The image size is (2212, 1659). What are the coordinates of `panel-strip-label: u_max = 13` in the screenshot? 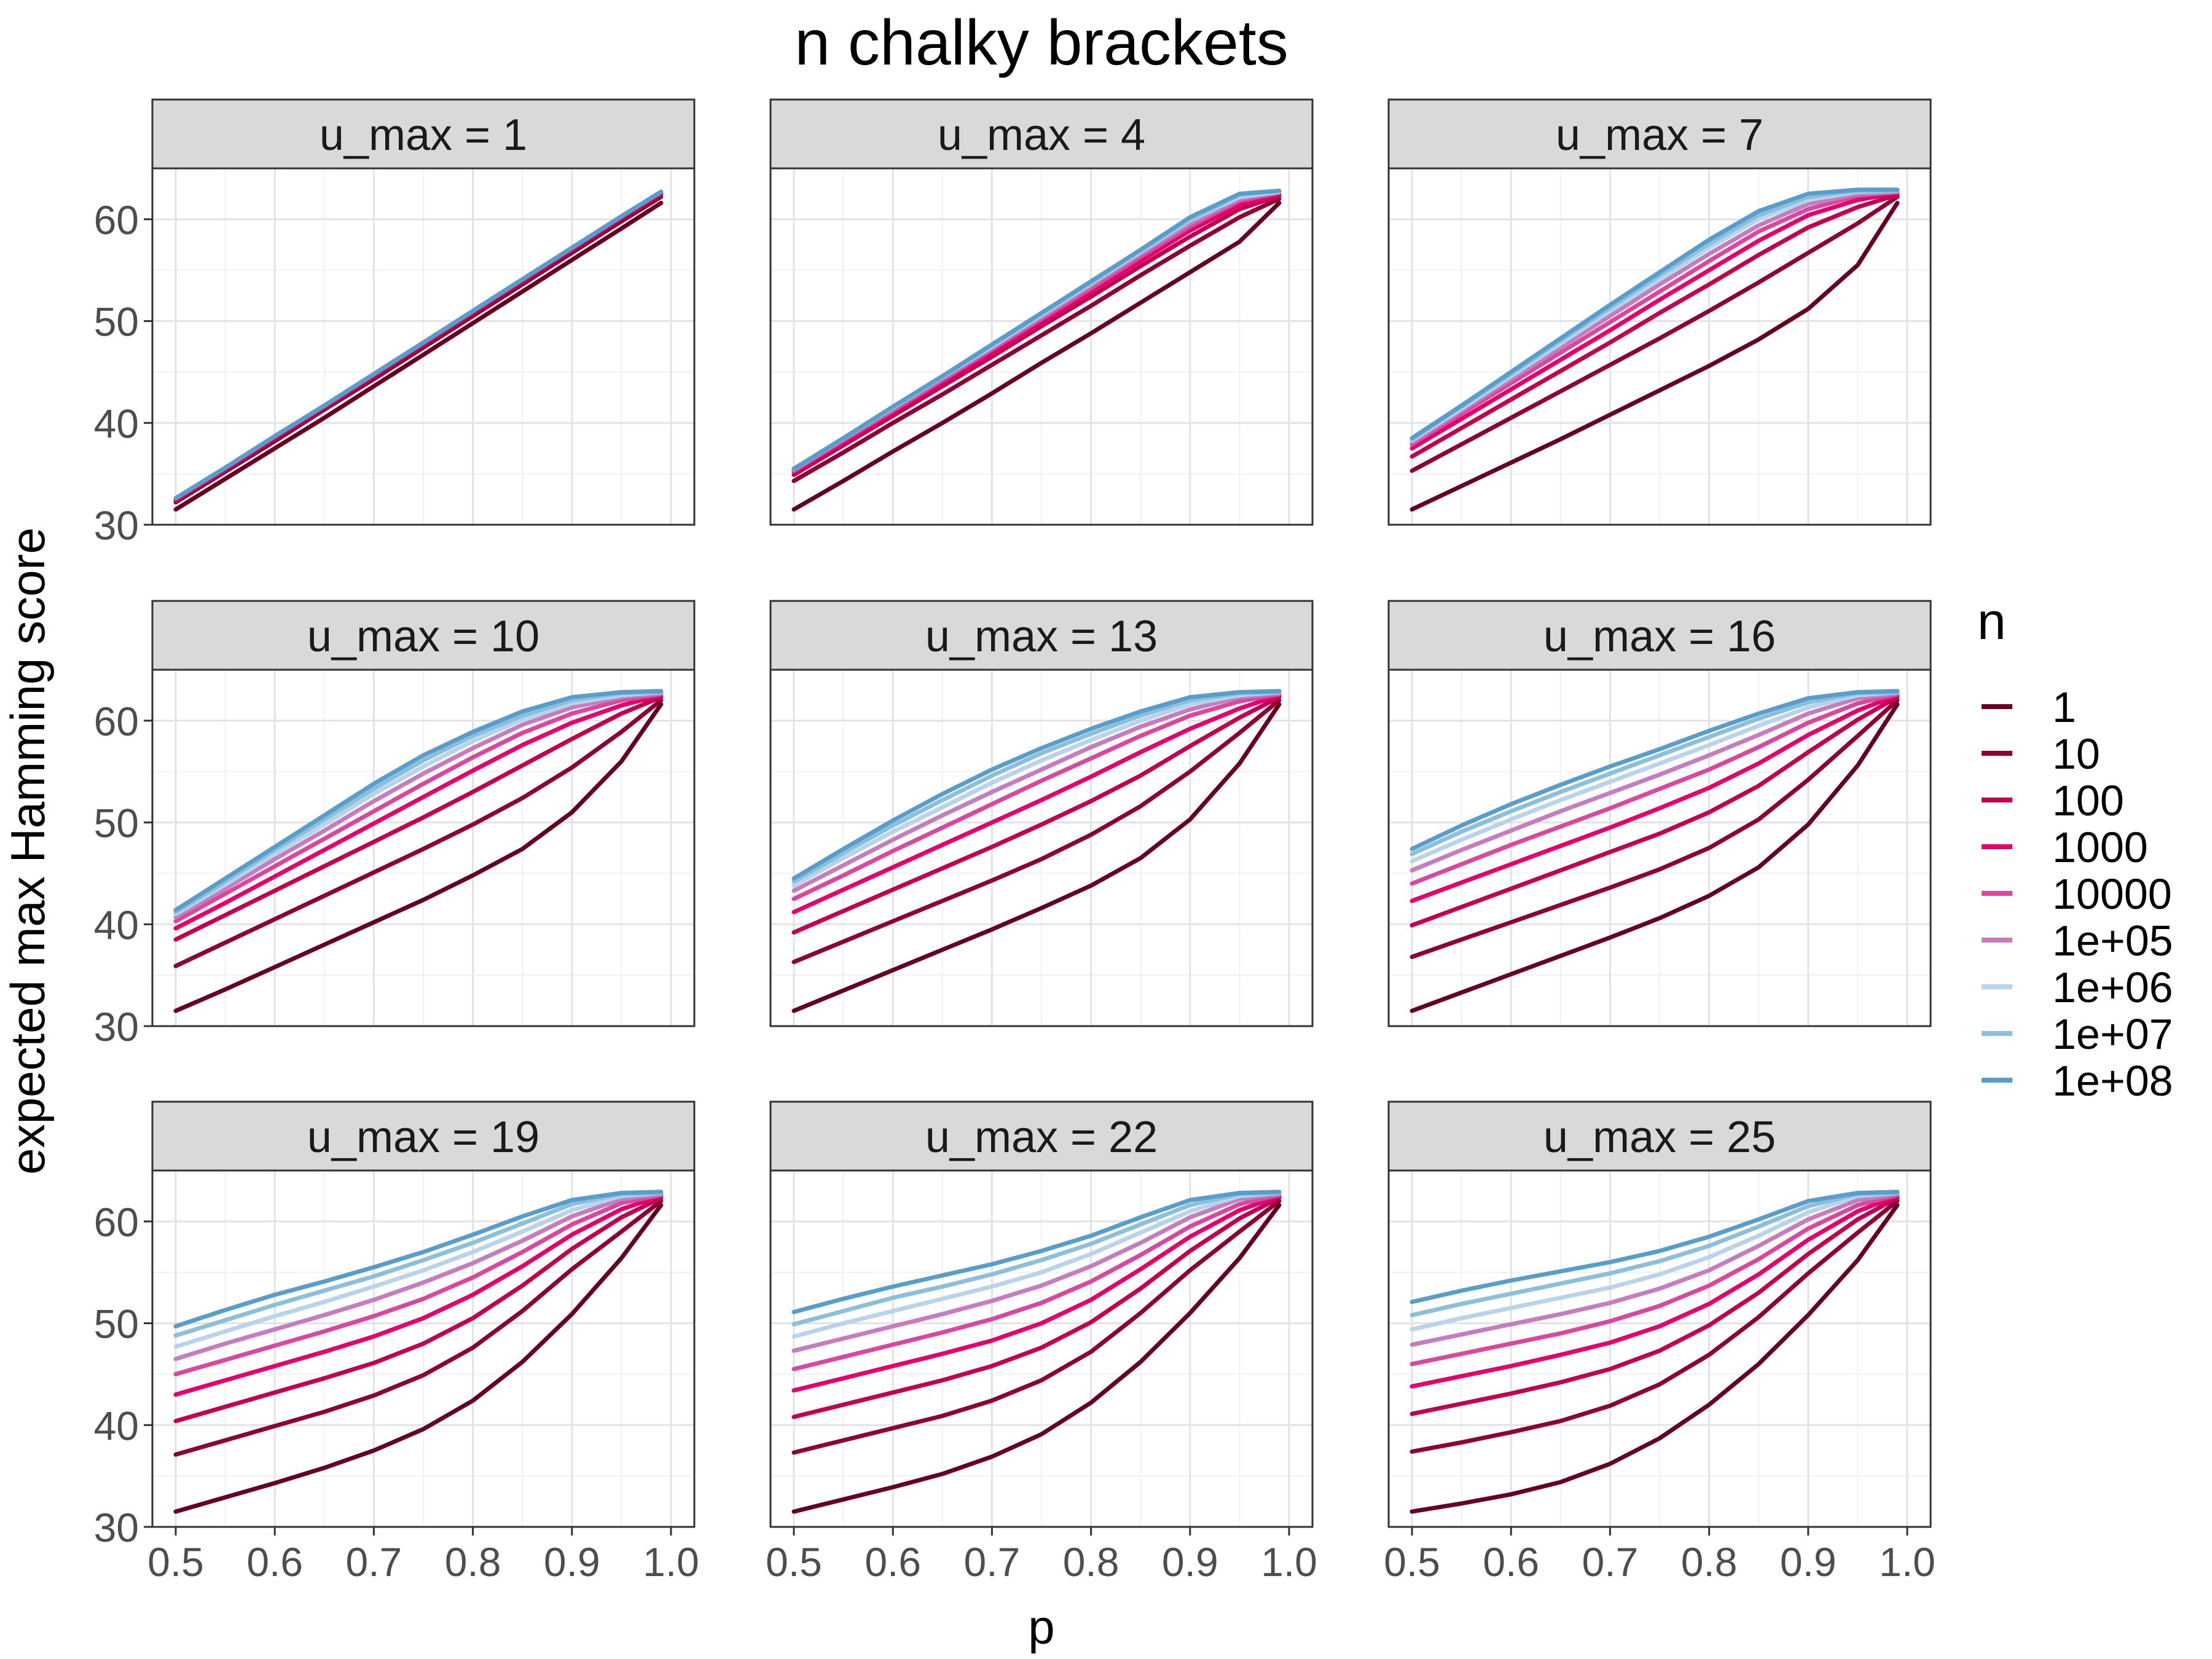 It's located at (1041, 636).